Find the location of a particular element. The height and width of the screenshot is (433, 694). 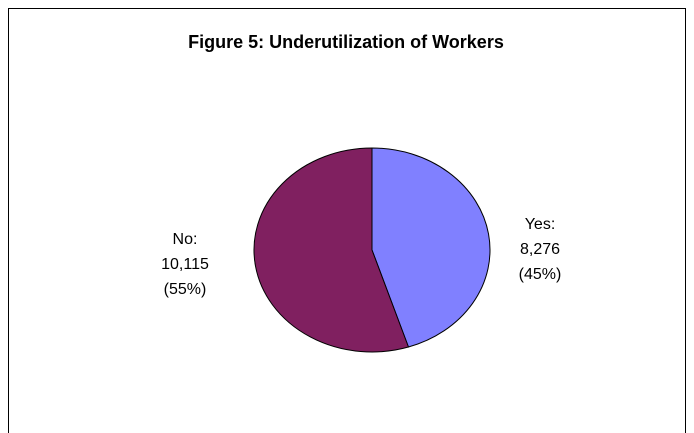

slice-label: No: is located at coordinates (185, 239).